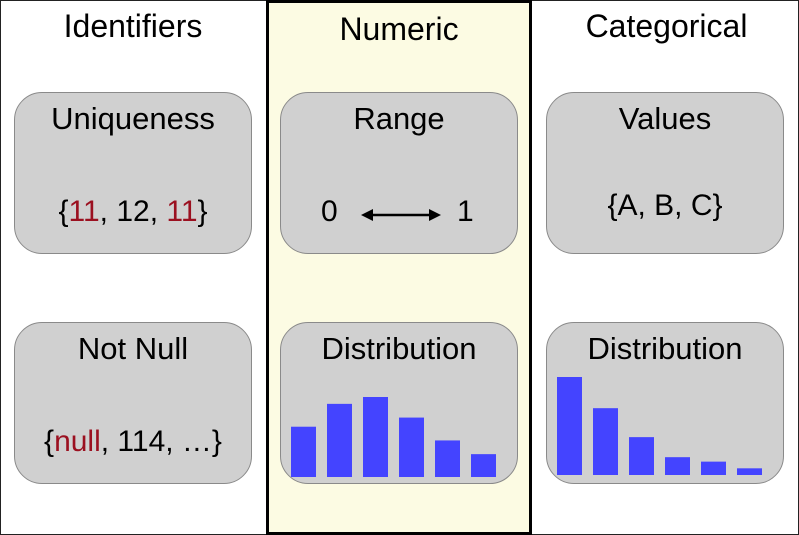  Describe the element at coordinates (77, 441) in the screenshot. I see `null-value: null` at that location.